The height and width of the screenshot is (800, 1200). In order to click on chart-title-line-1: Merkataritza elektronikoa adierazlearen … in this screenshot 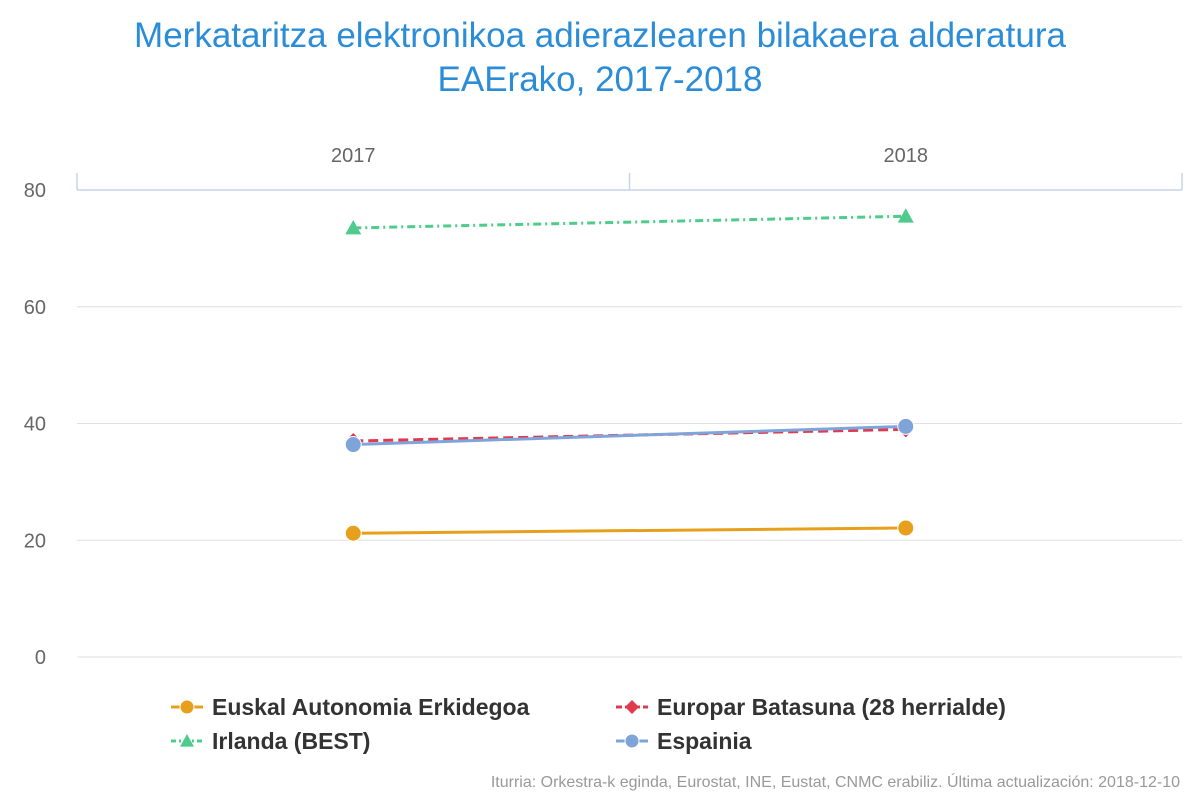, I will do `click(600, 35)`.